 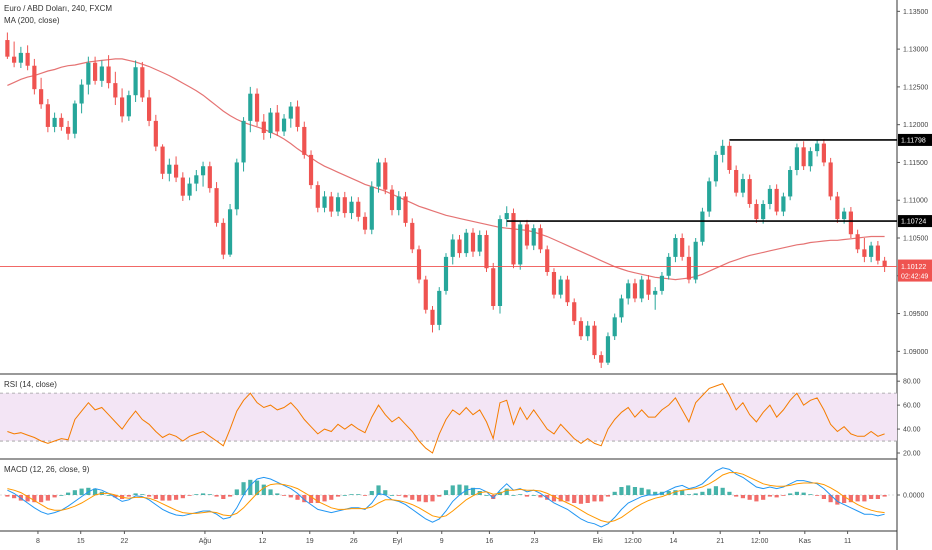 What do you see at coordinates (58, 8) in the screenshot?
I see `symbol-legend: Euro / ABD Doları, 240, FXCM` at bounding box center [58, 8].